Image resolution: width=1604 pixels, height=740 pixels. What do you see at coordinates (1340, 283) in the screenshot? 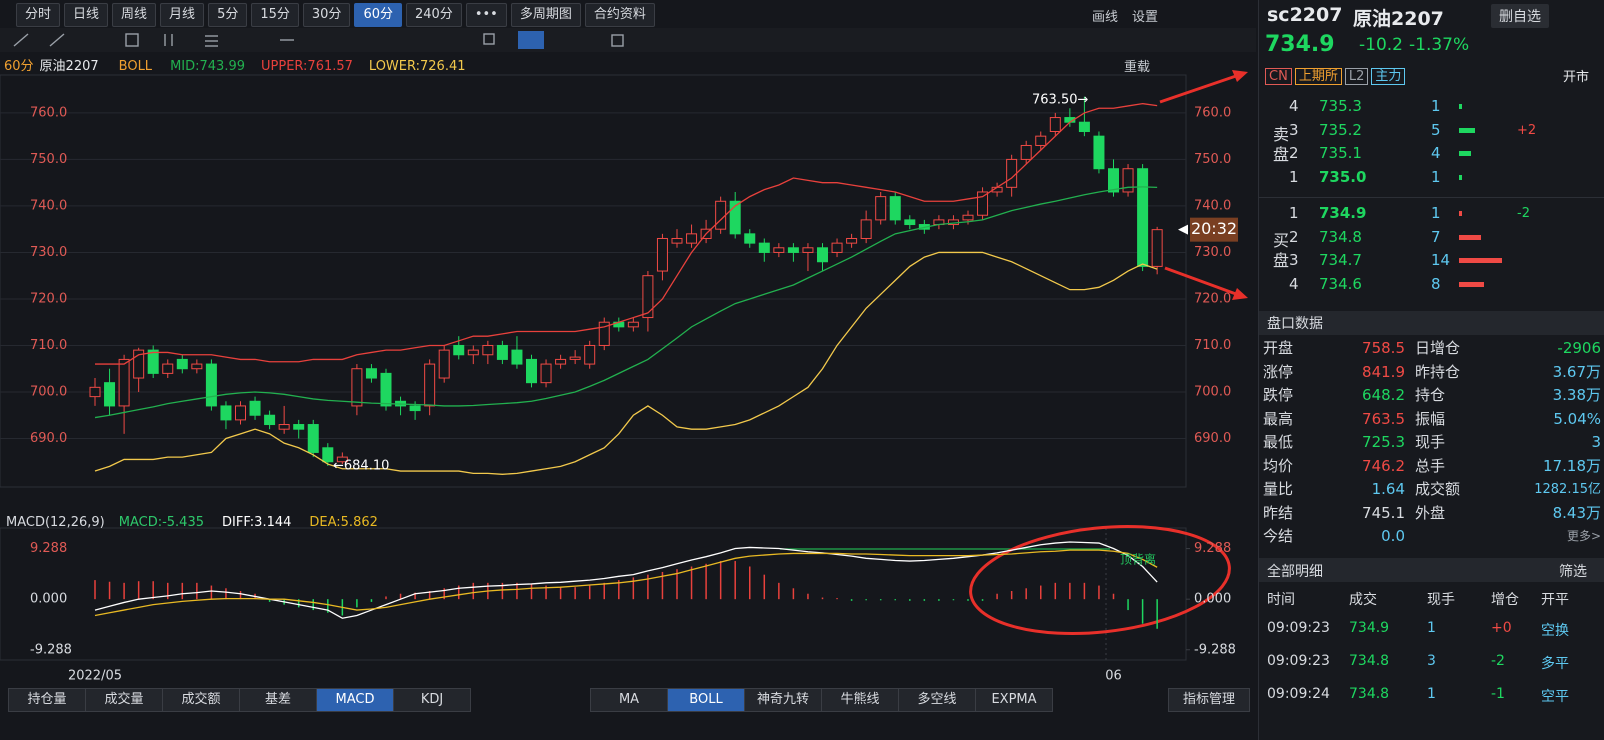
I see `book-price: 734.6` at bounding box center [1340, 283].